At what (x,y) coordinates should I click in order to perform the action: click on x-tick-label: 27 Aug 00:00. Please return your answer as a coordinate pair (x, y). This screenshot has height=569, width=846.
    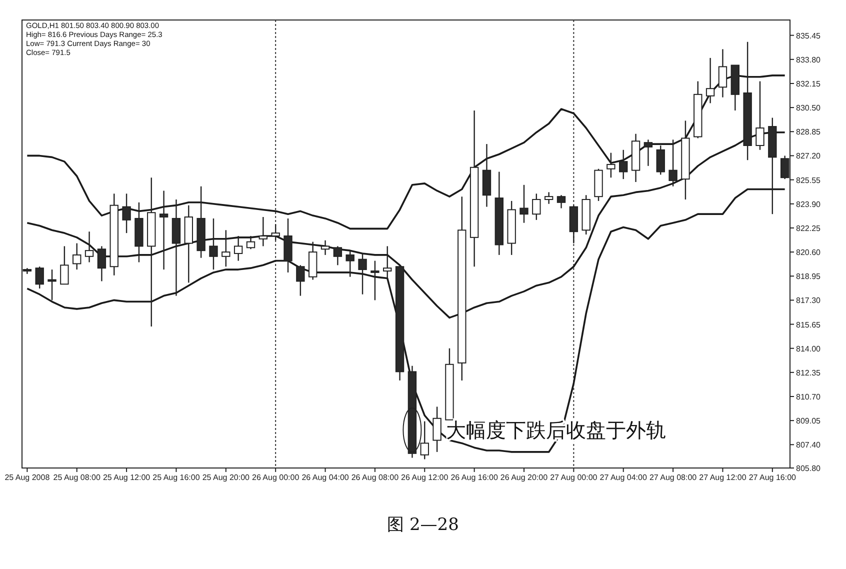
    Looking at the image, I should click on (574, 477).